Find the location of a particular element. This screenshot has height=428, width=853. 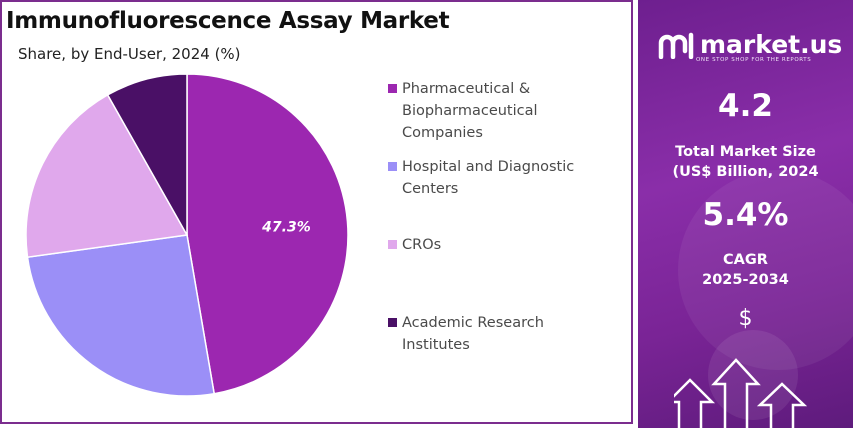

brand-tagline: ONE STOP SHOP FOR THE REPORTS is located at coordinates (754, 60).